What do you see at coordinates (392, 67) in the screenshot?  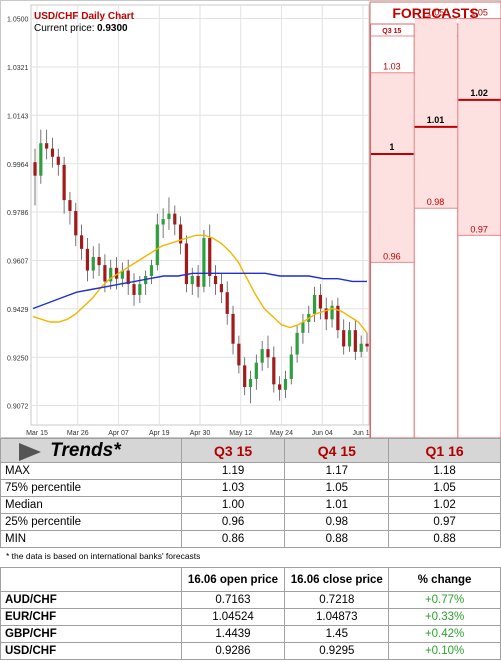 I see `forecast-max-label: 1.03` at bounding box center [392, 67].